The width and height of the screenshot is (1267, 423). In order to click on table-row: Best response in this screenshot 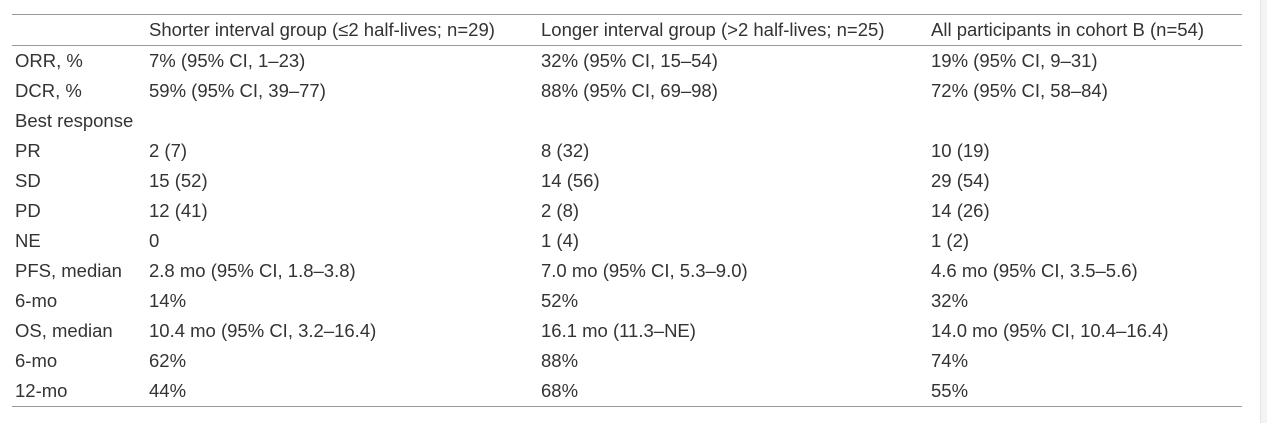, I will do `click(627, 121)`.